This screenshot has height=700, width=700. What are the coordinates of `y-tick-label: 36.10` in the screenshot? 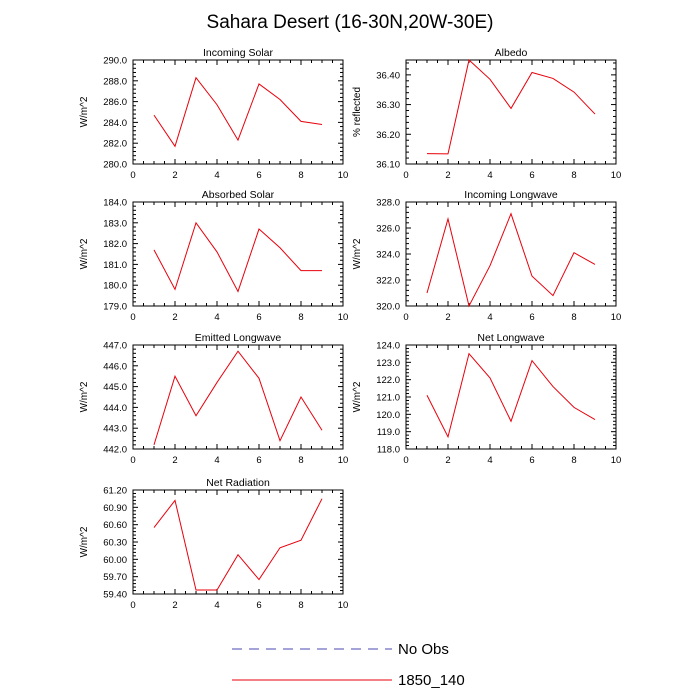 It's located at (388, 165).